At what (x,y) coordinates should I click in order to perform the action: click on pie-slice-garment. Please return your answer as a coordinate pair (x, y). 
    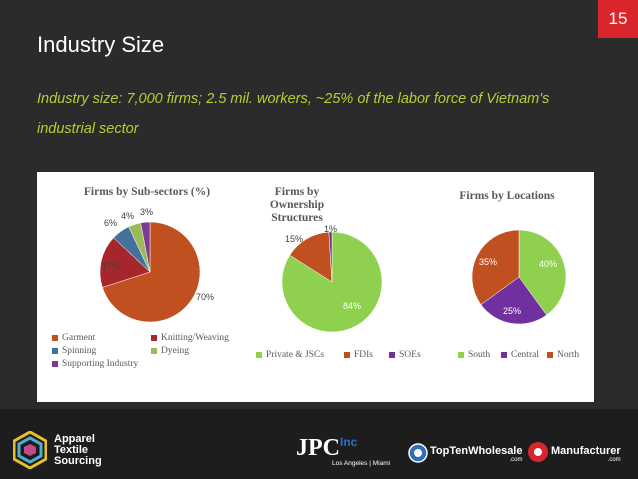
    Looking at the image, I should click on (151, 272).